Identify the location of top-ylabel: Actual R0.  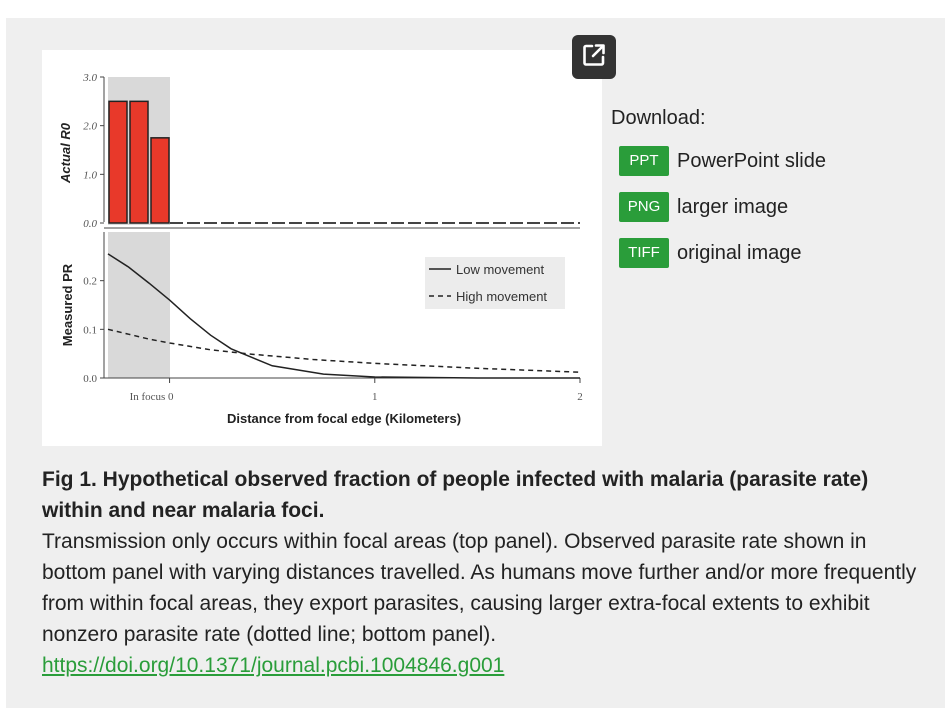
(65, 153).